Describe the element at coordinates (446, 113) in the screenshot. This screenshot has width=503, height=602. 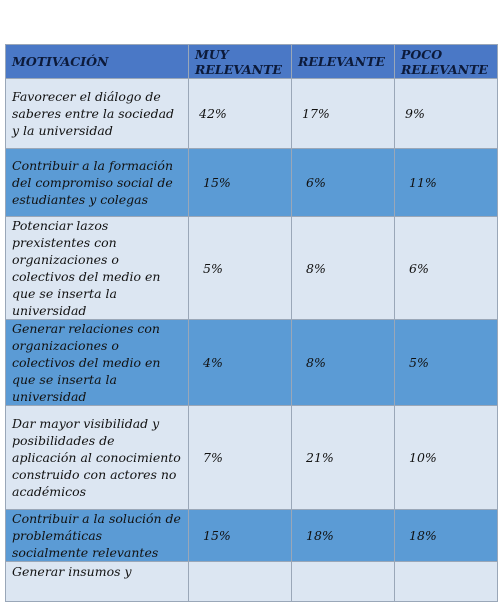
I see `percent-cell: 9%` at that location.